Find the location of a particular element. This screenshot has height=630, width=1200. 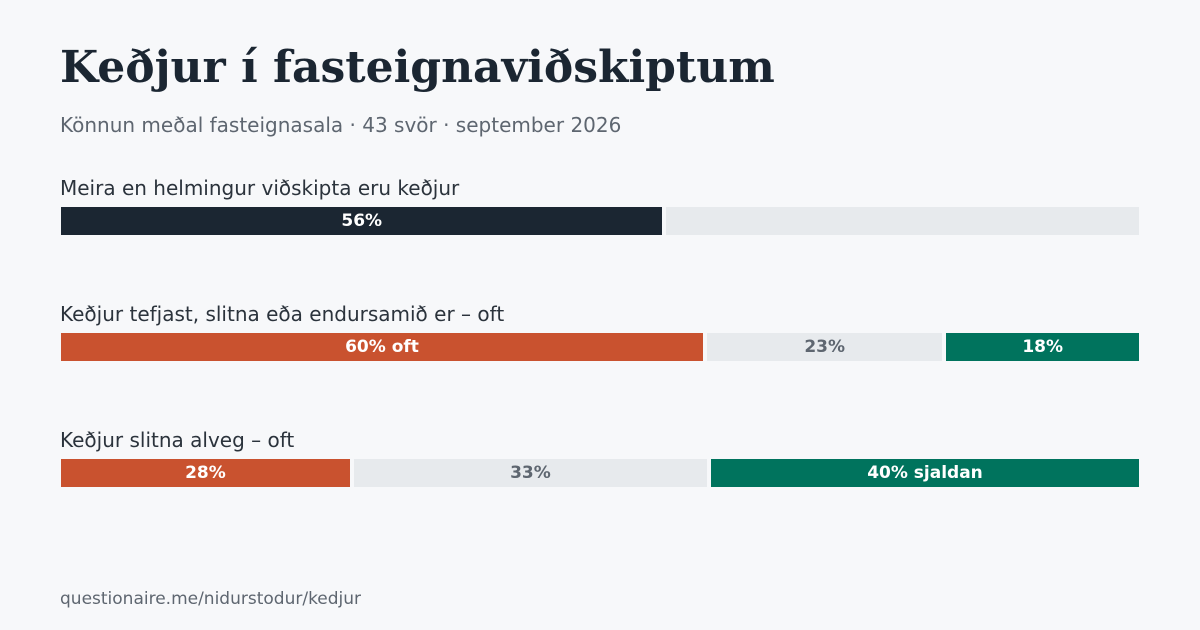

footer-url: questionaire.me/nidurstodur/kedjur is located at coordinates (211, 599).